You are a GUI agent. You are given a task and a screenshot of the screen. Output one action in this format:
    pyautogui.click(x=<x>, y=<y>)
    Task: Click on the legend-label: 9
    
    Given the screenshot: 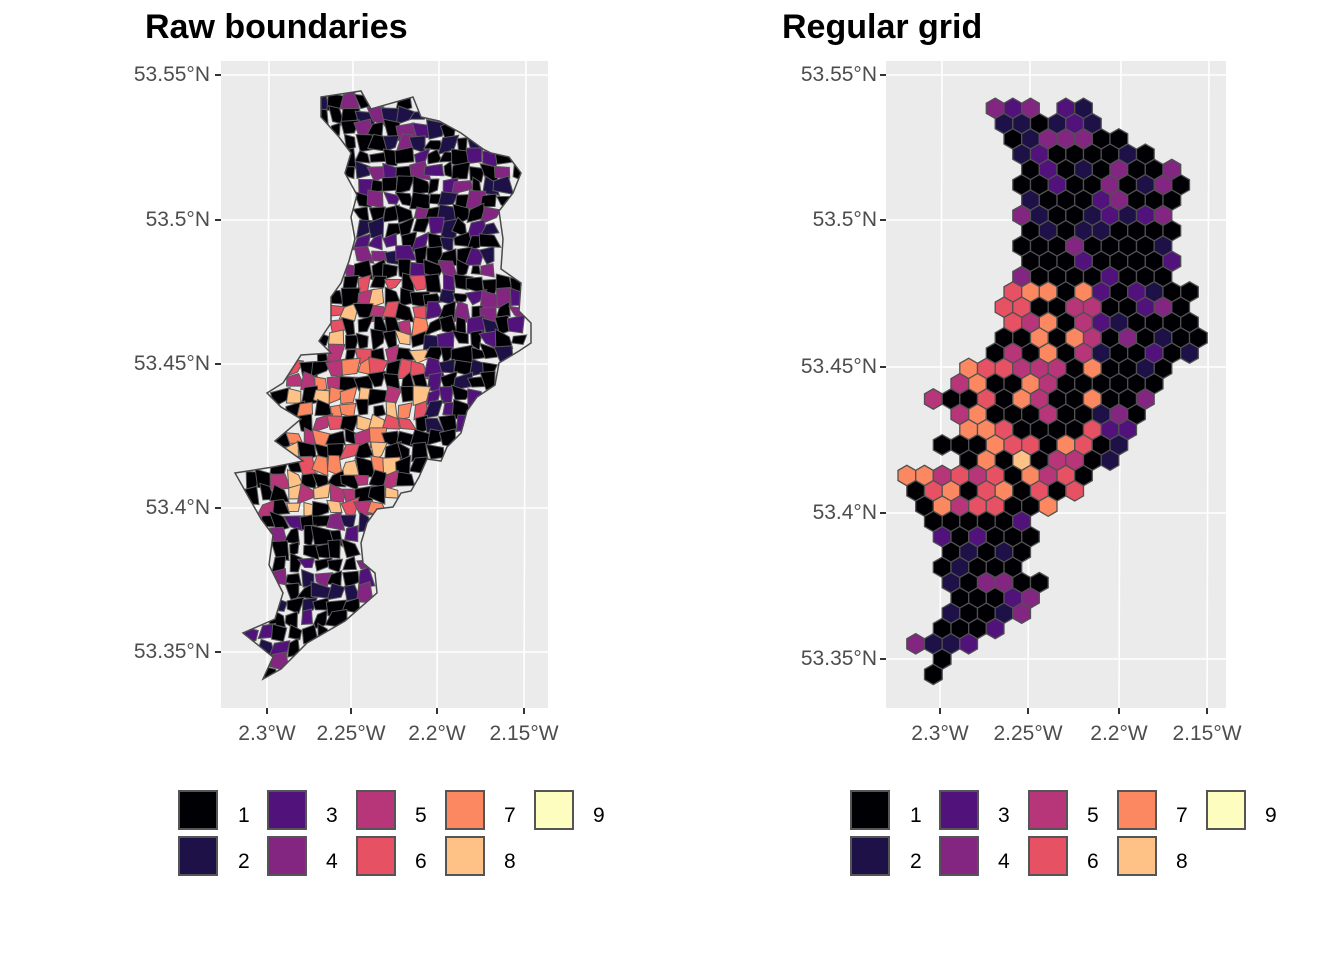 What is the action you would take?
    pyautogui.click(x=599, y=815)
    